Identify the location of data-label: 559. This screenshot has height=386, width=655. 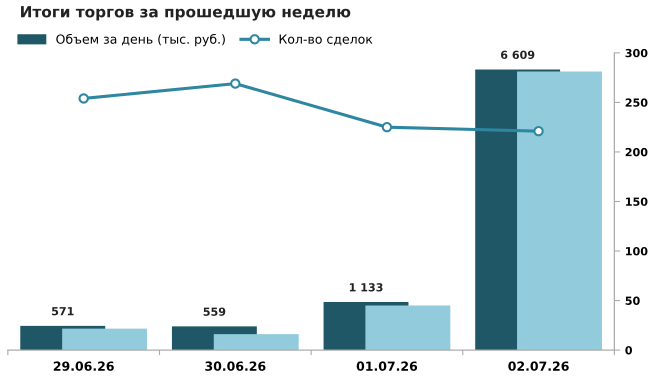
(215, 311).